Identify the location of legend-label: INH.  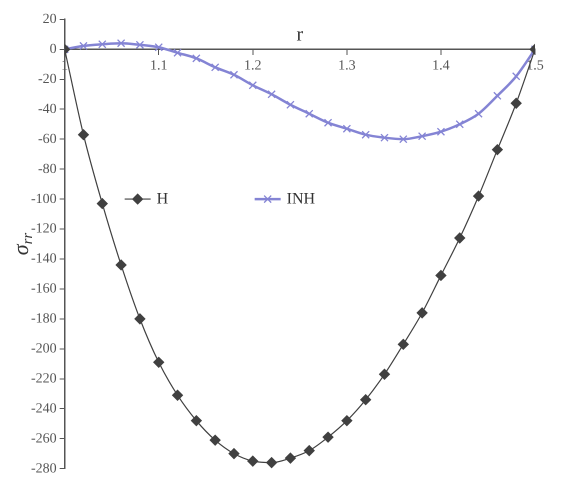
(301, 199).